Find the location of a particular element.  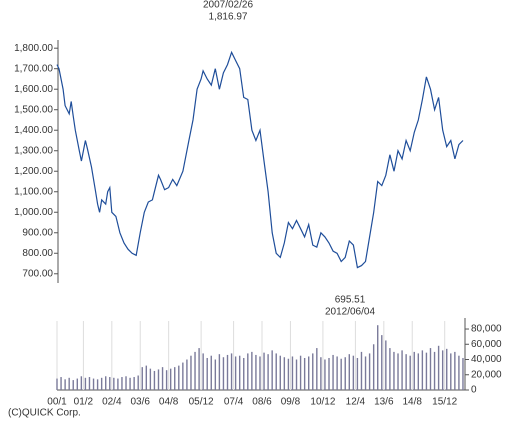

x-tick-label: 04/8 is located at coordinates (169, 402).